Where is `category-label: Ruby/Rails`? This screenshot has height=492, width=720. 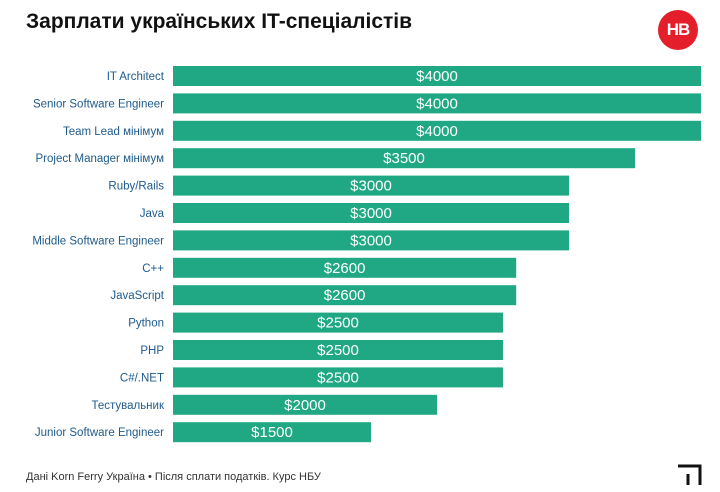 category-label: Ruby/Rails is located at coordinates (136, 187).